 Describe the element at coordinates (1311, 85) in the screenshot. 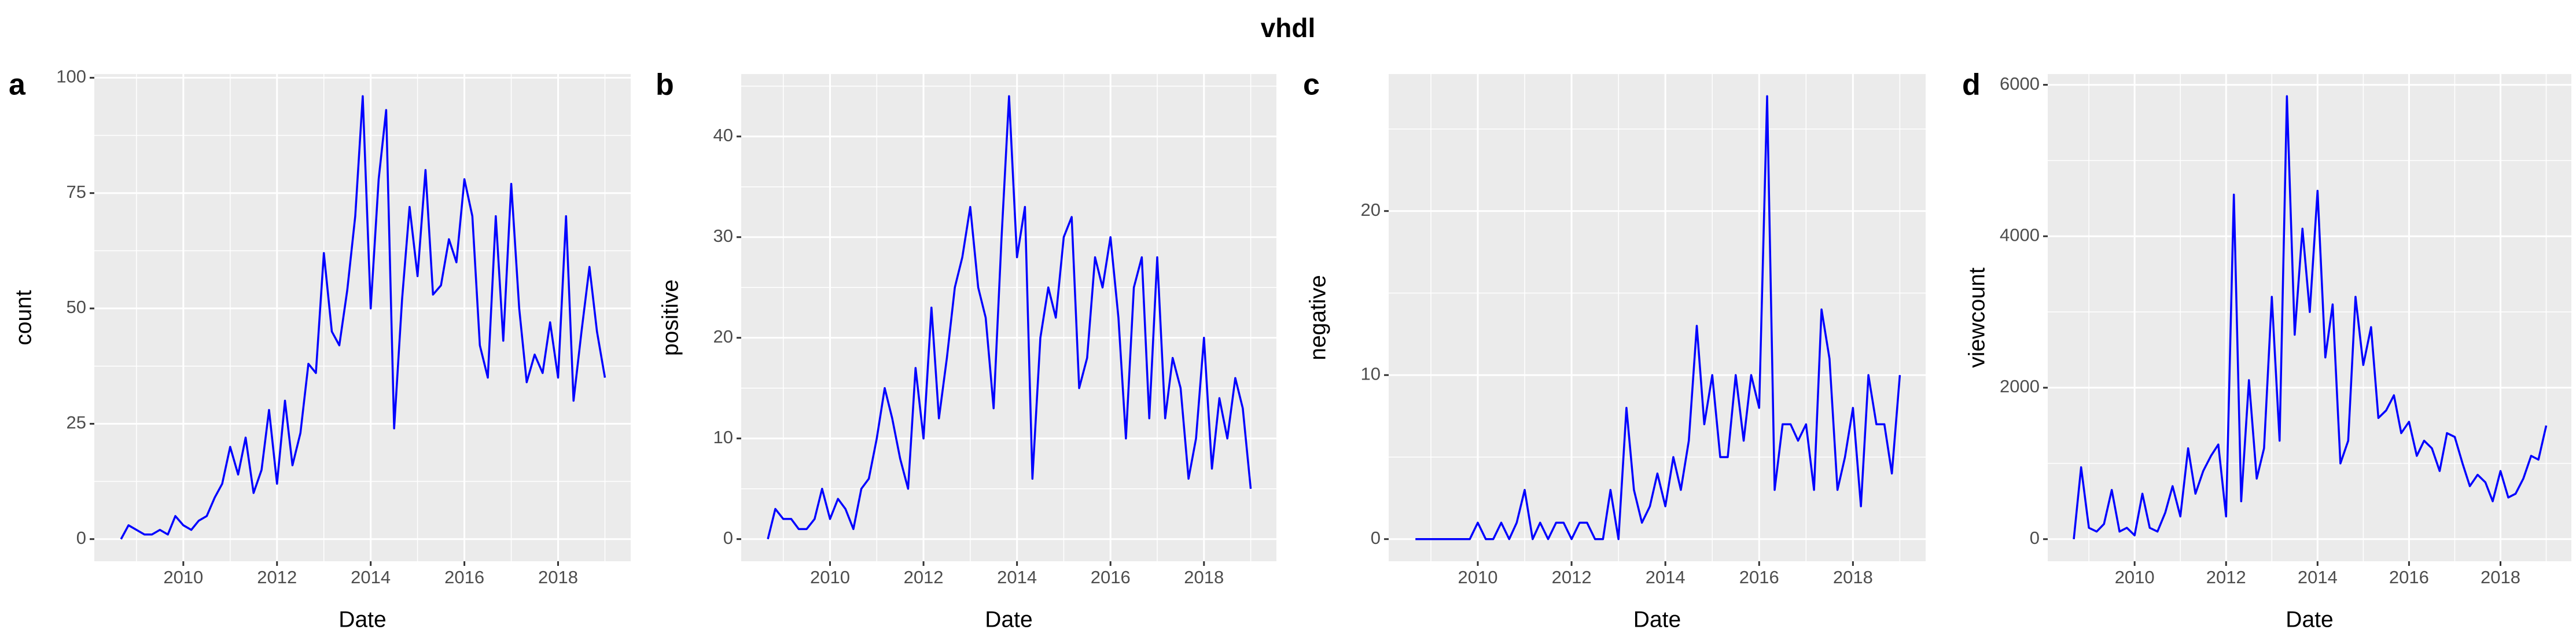

I see `panel-label: c` at that location.